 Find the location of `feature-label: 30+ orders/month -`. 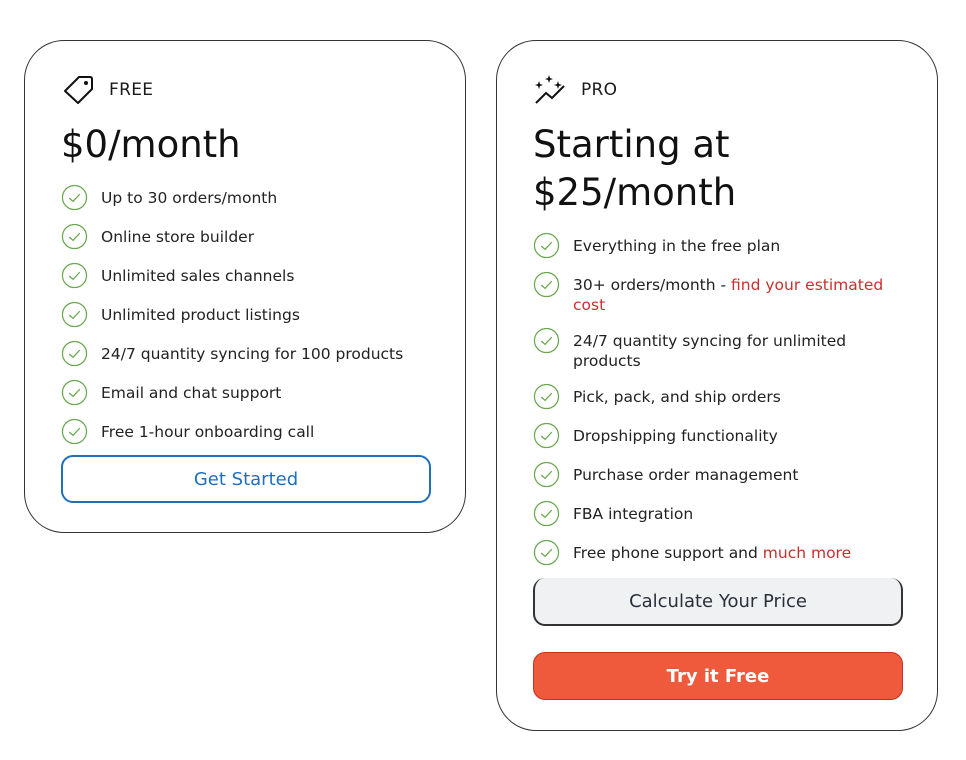

feature-label: 30+ orders/month - is located at coordinates (652, 285).